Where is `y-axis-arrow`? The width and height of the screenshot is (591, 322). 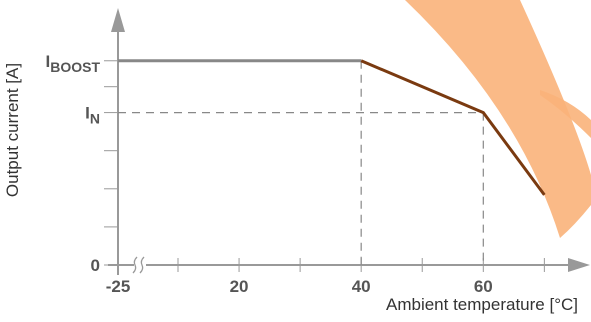
y-axis-arrow is located at coordinates (118, 20).